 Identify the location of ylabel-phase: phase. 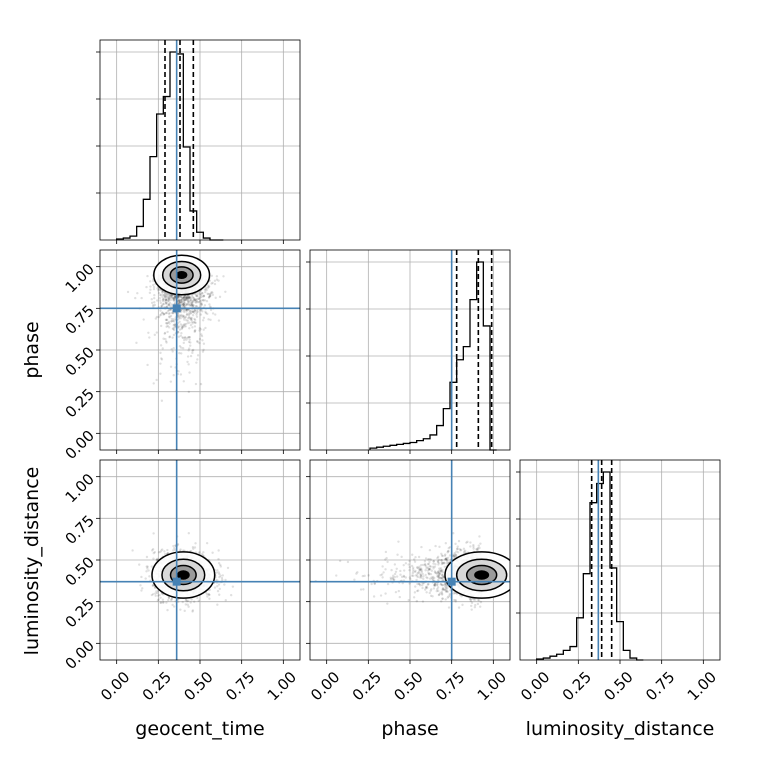
(32, 349).